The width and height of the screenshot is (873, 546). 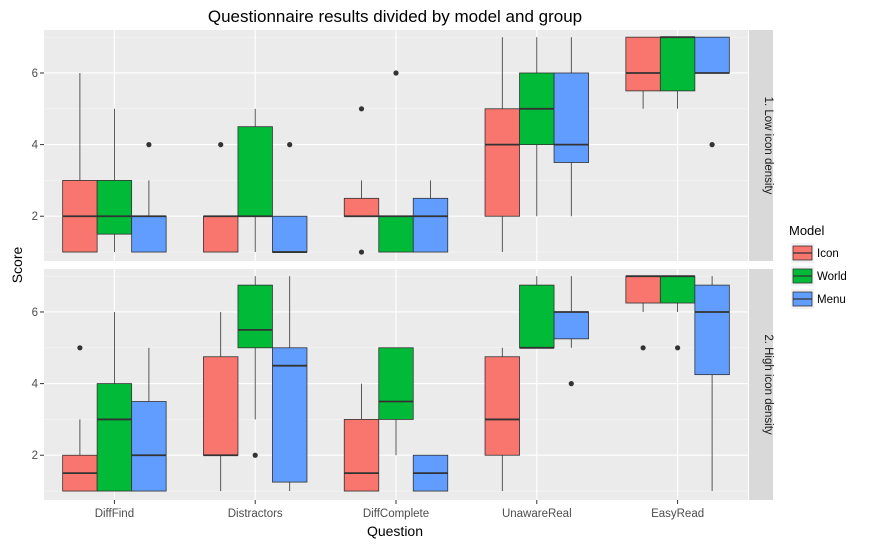 What do you see at coordinates (831, 300) in the screenshot?
I see `legend-label-menu: Menu` at bounding box center [831, 300].